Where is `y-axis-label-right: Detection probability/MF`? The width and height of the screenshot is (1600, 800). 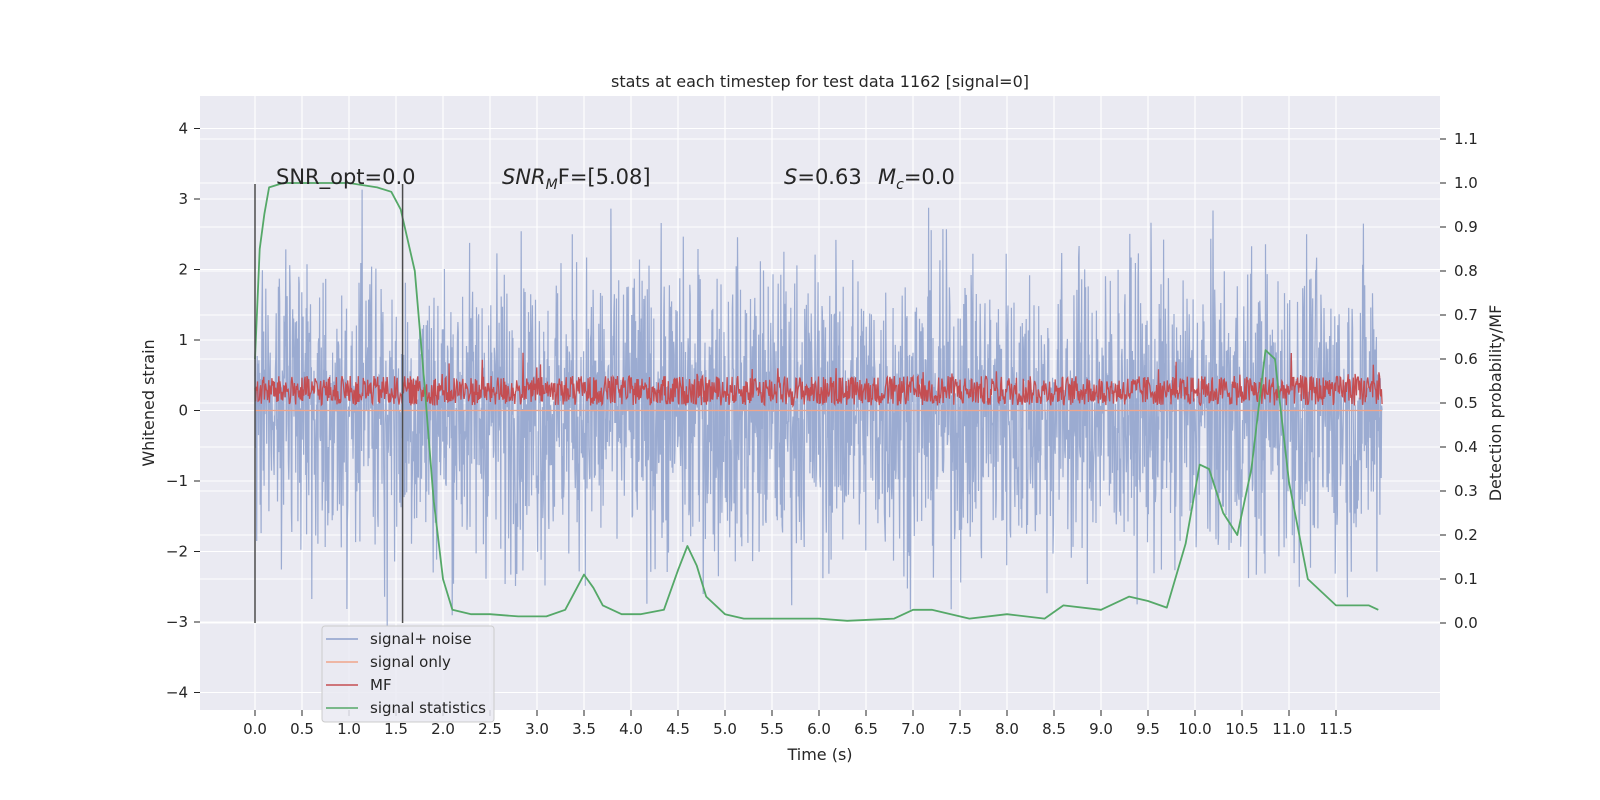 y-axis-label-right: Detection probability/MF is located at coordinates (1495, 403).